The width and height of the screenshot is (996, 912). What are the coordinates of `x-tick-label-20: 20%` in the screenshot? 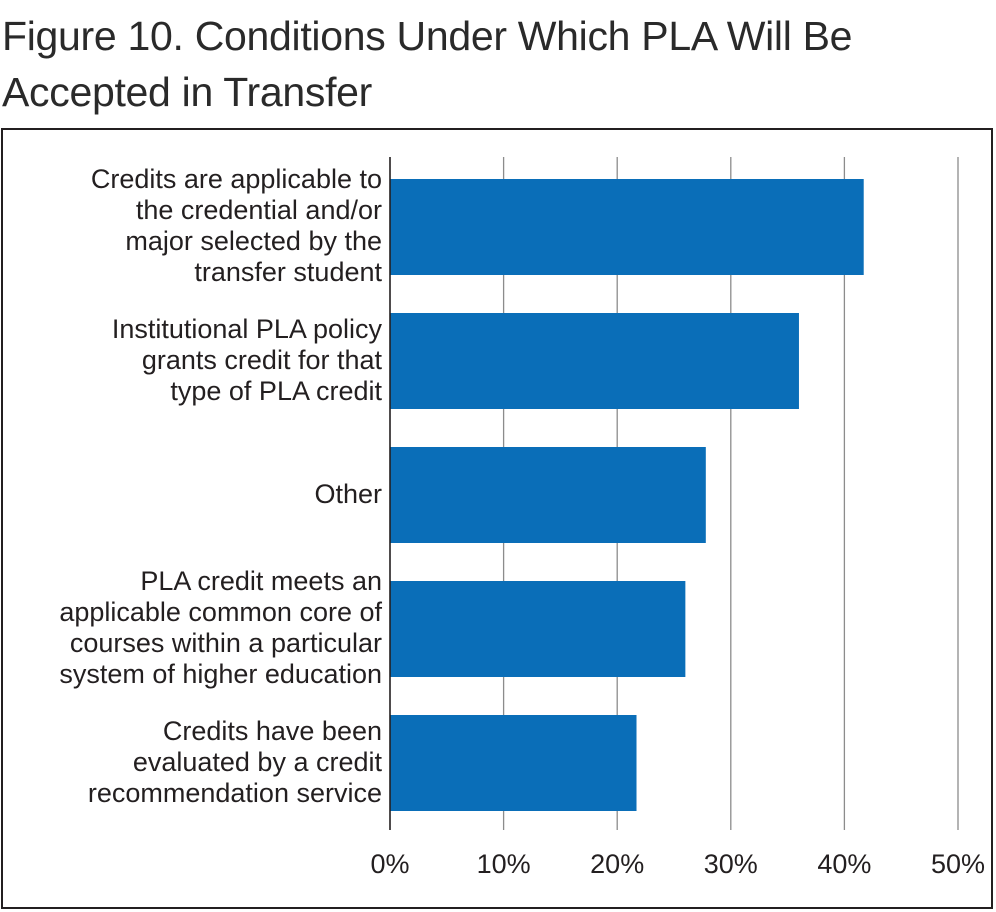 It's located at (617, 864).